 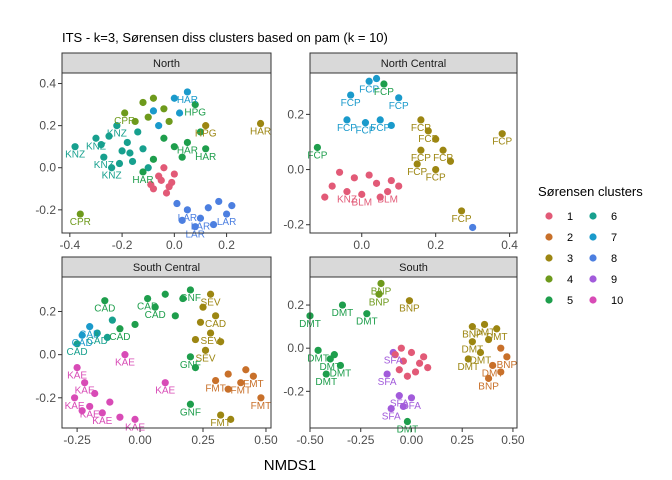 What do you see at coordinates (590, 191) in the screenshot?
I see `legend-title: Sørensen clusters` at bounding box center [590, 191].